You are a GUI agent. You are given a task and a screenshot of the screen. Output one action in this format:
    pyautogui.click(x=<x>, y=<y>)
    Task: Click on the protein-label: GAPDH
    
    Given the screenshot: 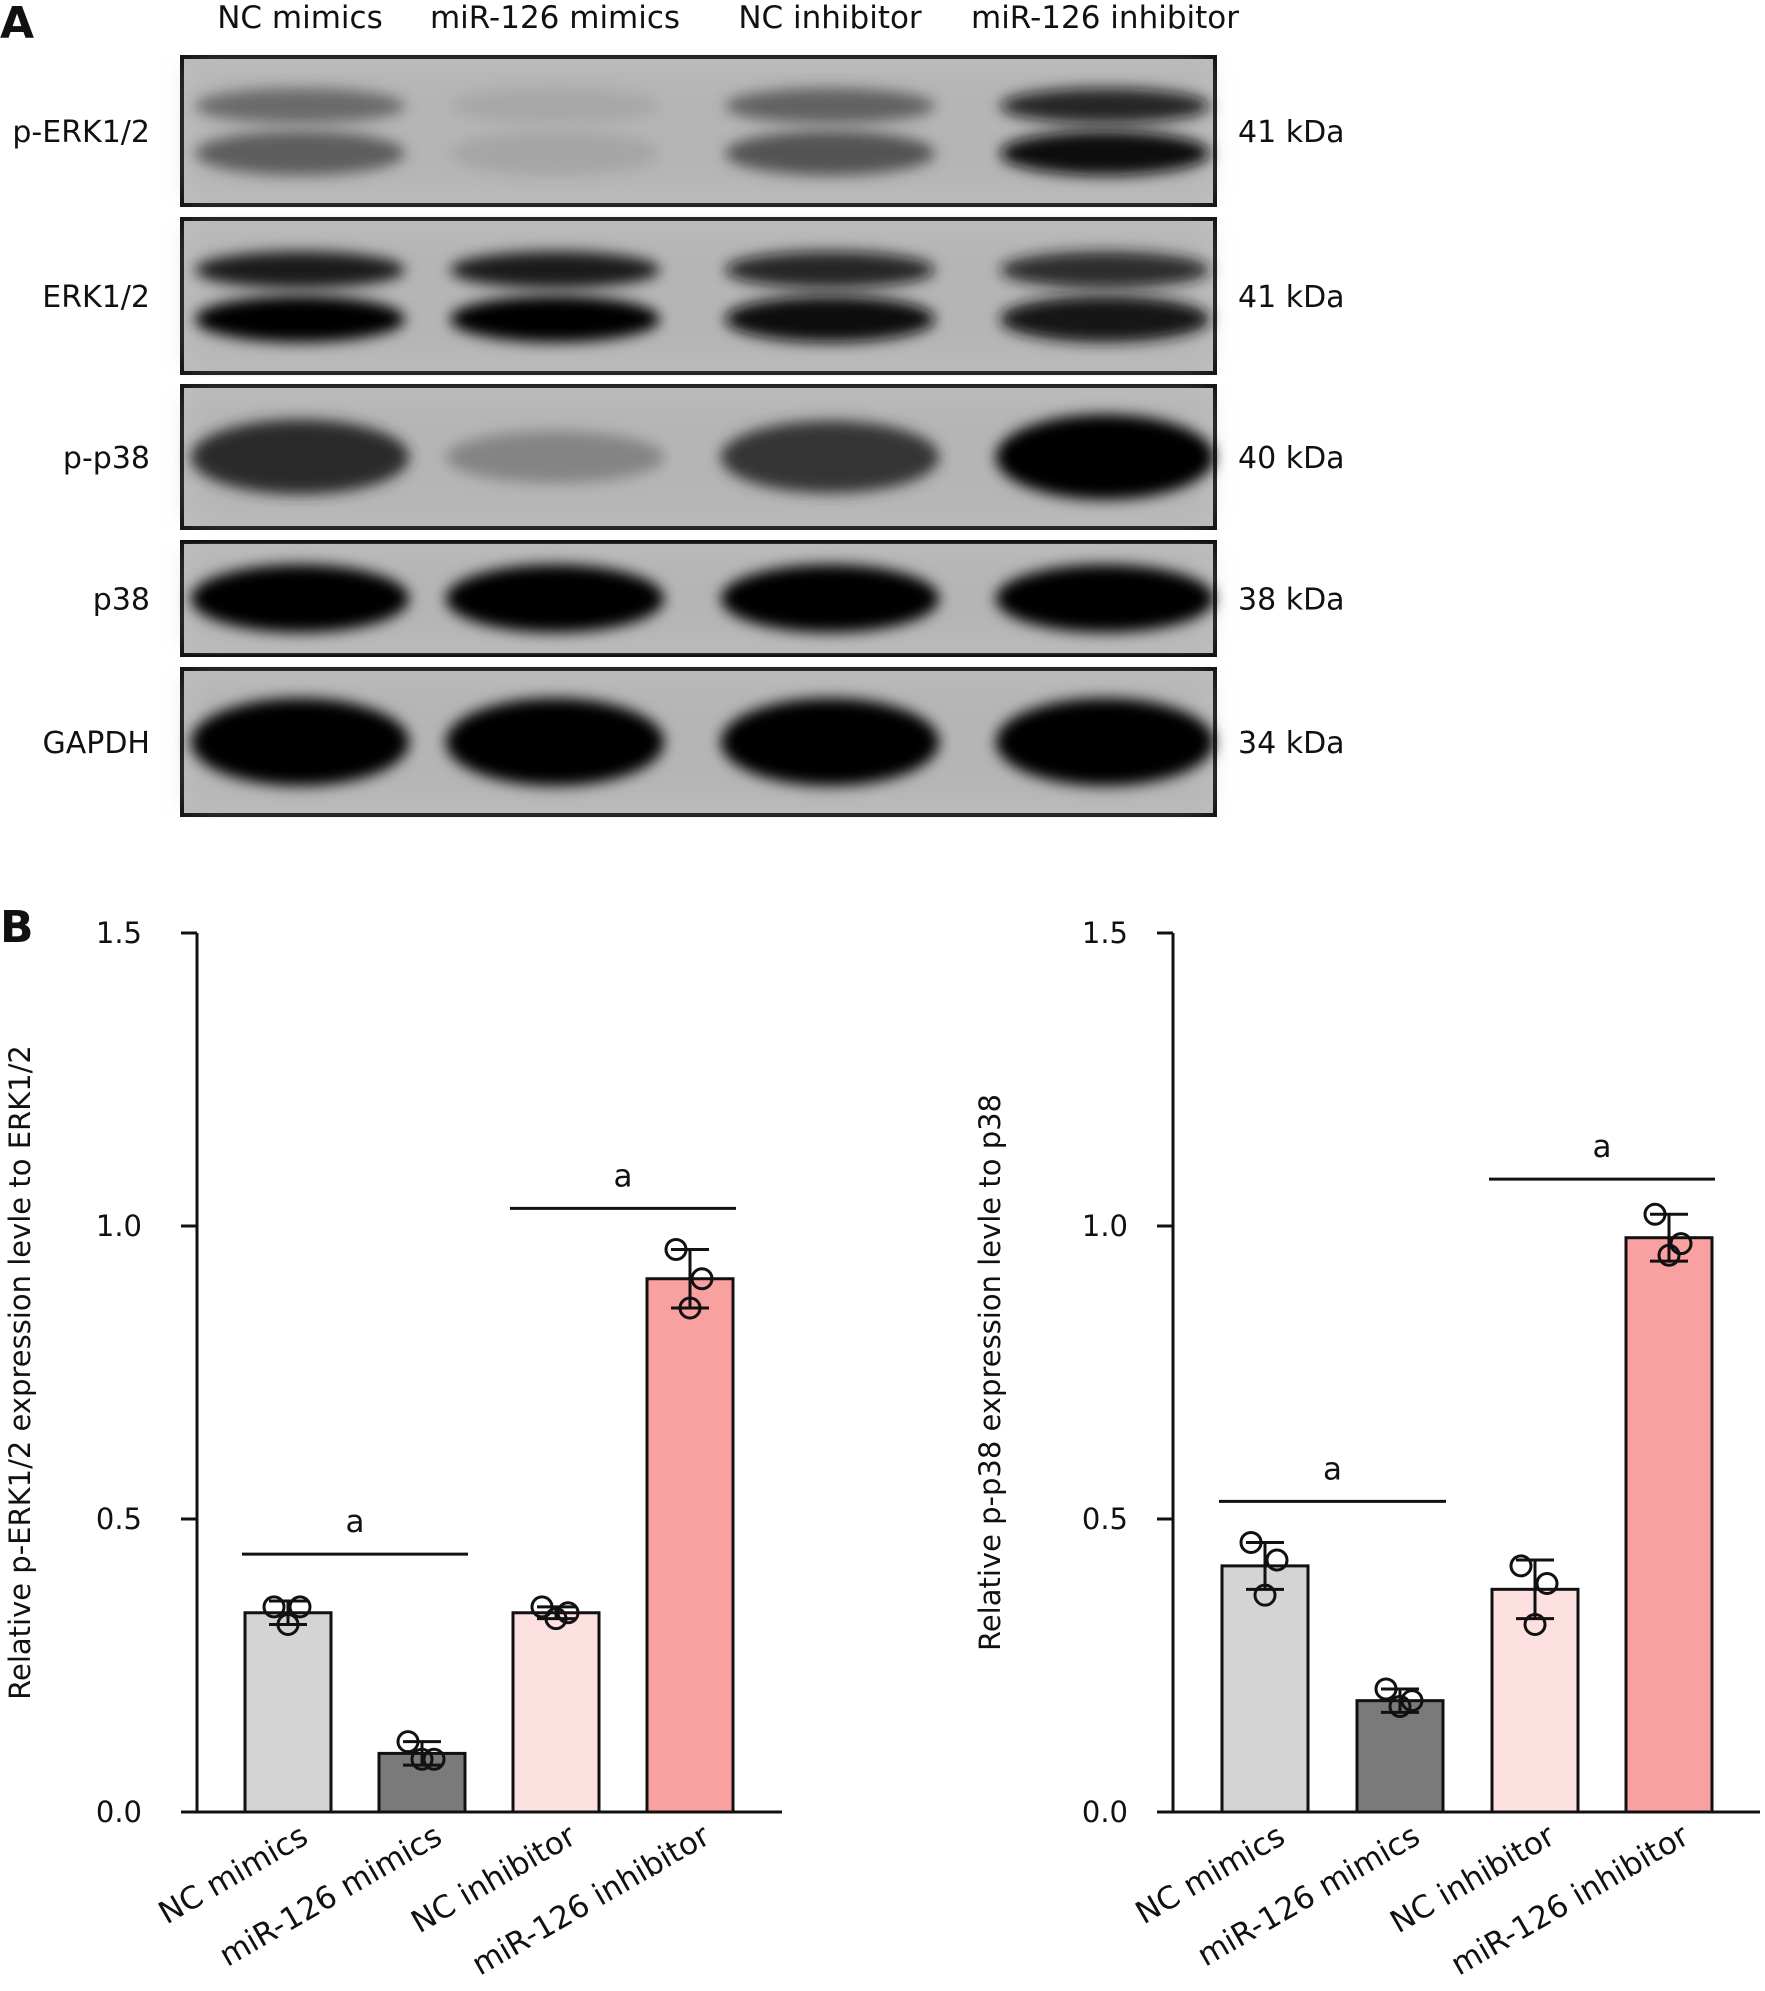 What is the action you would take?
    pyautogui.click(x=96, y=743)
    